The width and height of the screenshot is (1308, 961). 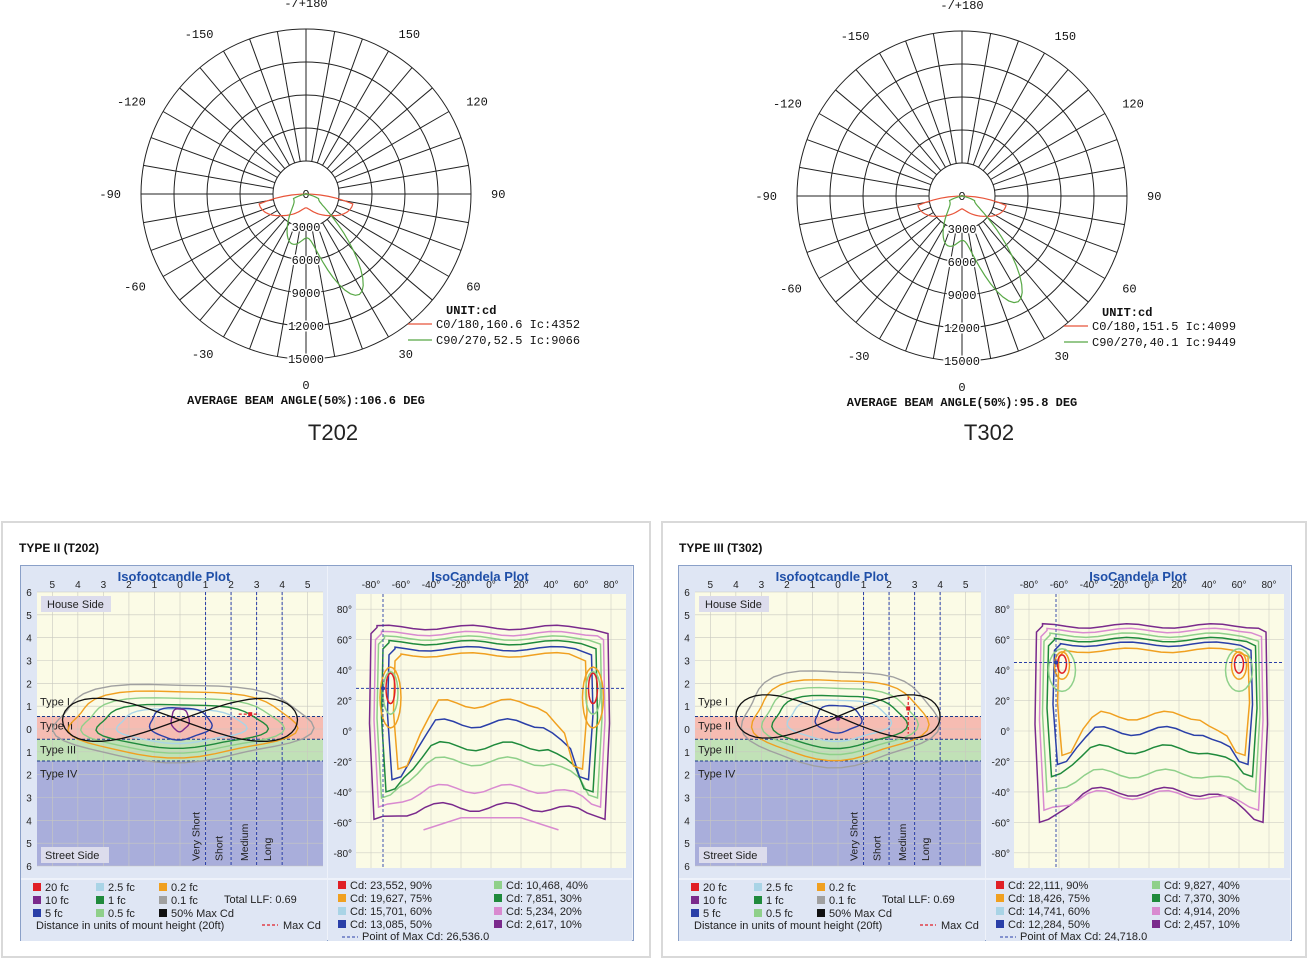 What do you see at coordinates (184, 901) in the screenshot?
I see `legend-label: 0.1 fc` at bounding box center [184, 901].